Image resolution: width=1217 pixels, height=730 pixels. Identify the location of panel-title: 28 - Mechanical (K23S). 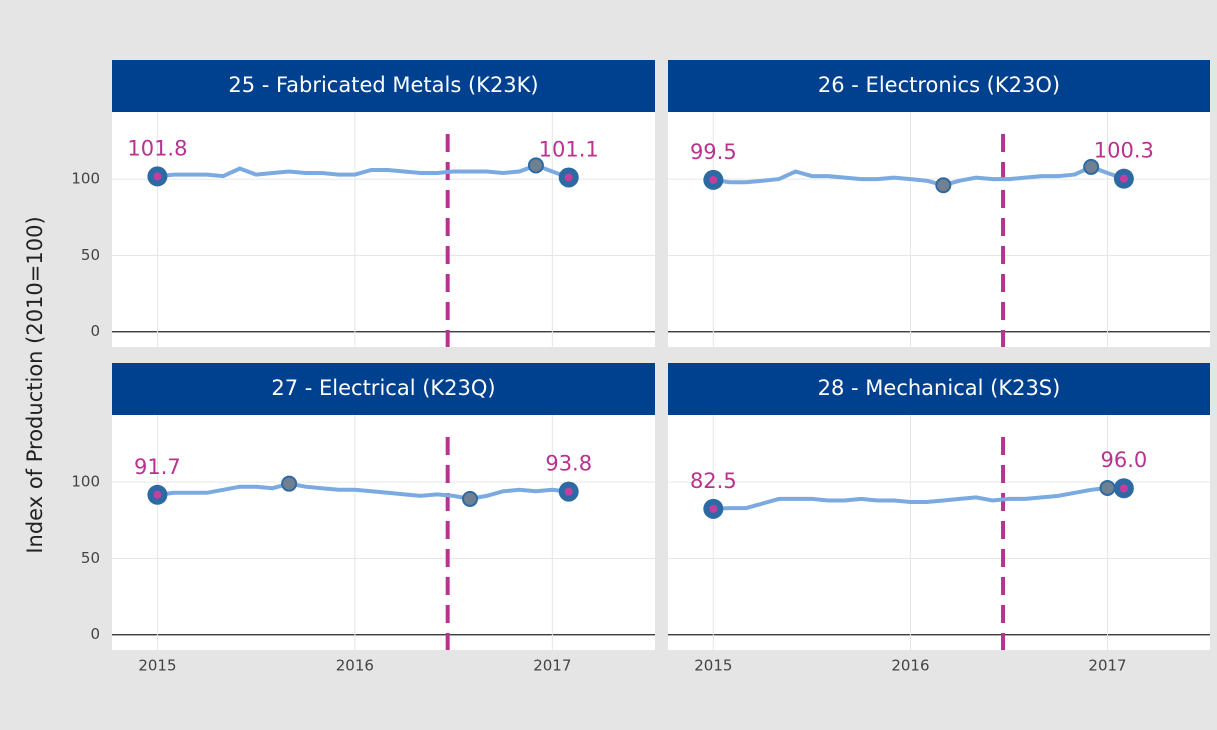
(939, 388).